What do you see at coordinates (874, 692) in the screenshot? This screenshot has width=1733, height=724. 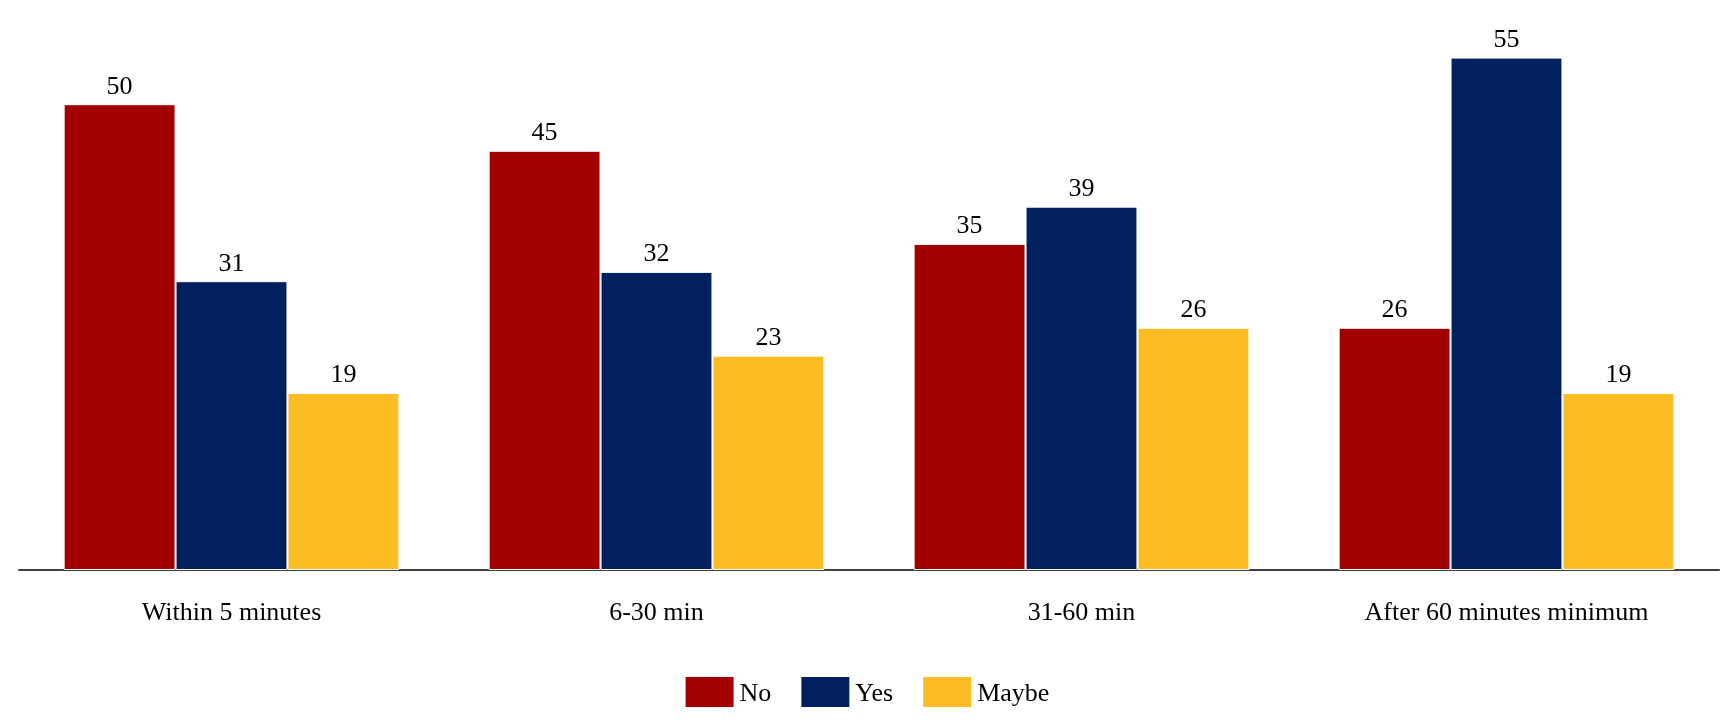 I see `legend-label: Yes` at bounding box center [874, 692].